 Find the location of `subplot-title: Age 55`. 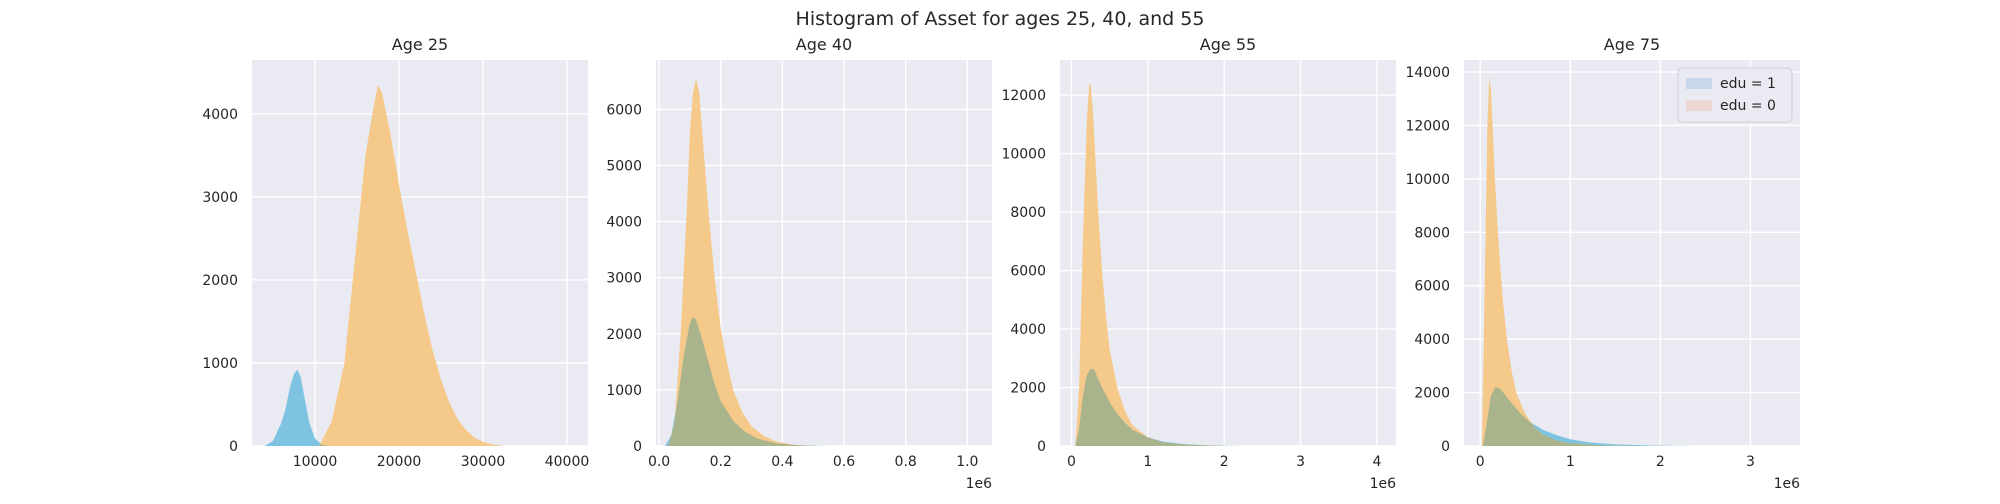

subplot-title: Age 55 is located at coordinates (1228, 44).